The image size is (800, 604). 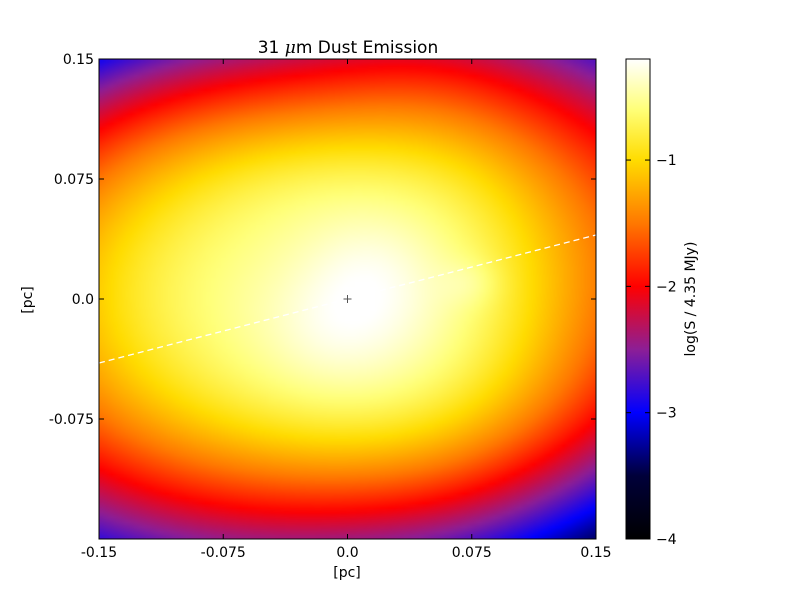 What do you see at coordinates (666, 540) in the screenshot?
I see `colorbar-tick-label: −4` at bounding box center [666, 540].